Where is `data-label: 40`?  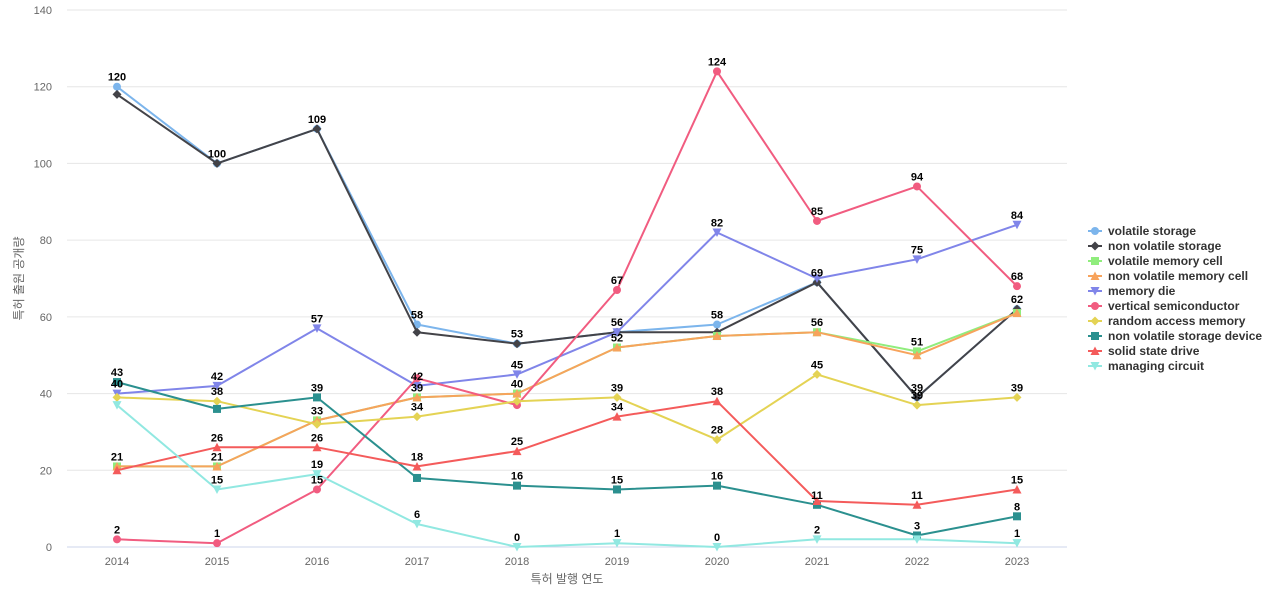 data-label: 40 is located at coordinates (117, 385).